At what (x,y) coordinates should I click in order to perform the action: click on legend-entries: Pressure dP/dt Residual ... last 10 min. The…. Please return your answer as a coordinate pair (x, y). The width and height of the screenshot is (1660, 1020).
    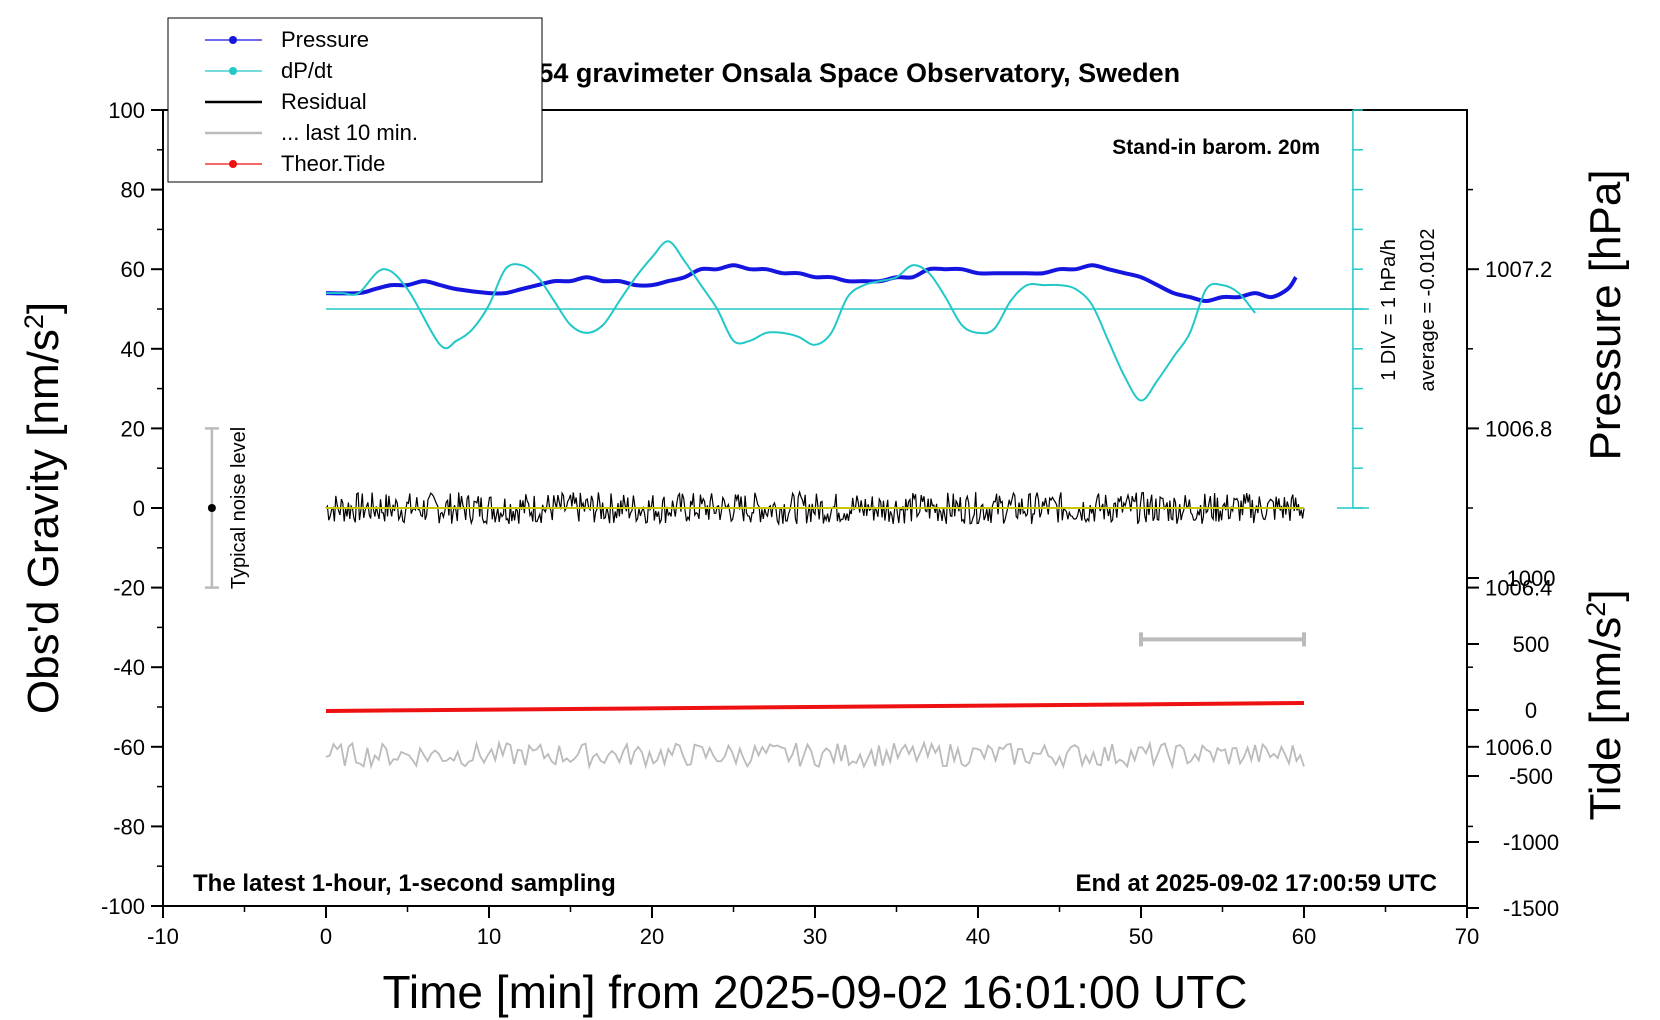
    Looking at the image, I should click on (311, 101).